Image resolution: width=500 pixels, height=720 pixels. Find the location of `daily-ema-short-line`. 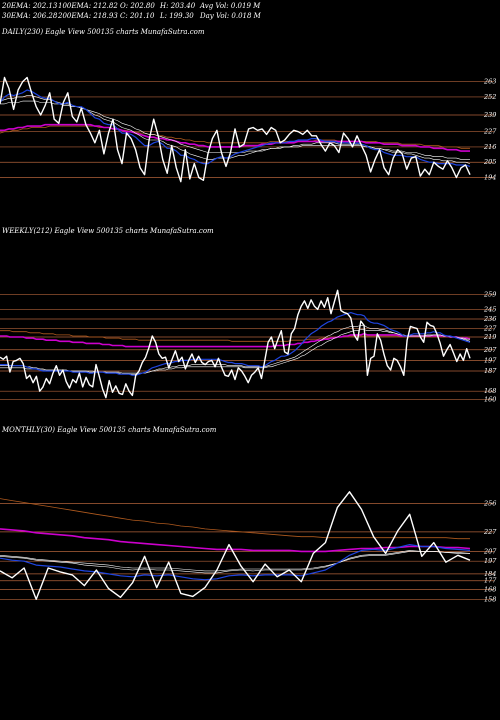

daily-ema-short-line is located at coordinates (235, 128).